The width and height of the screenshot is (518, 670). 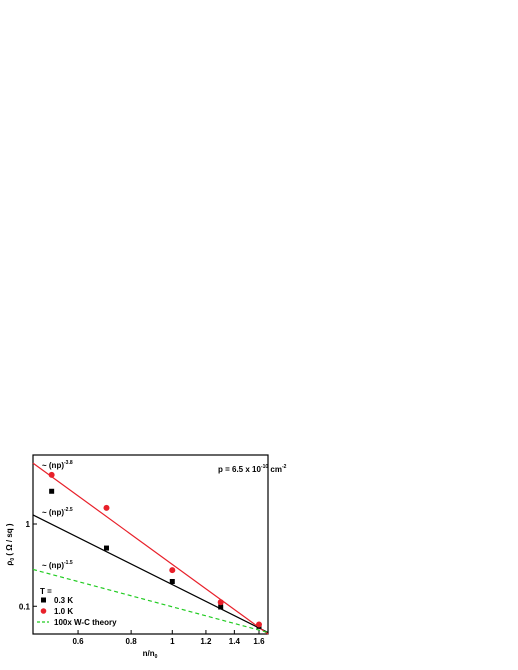 I want to click on annotation: p = 6.5 x 10-10 cm-2, so click(x=252, y=469).